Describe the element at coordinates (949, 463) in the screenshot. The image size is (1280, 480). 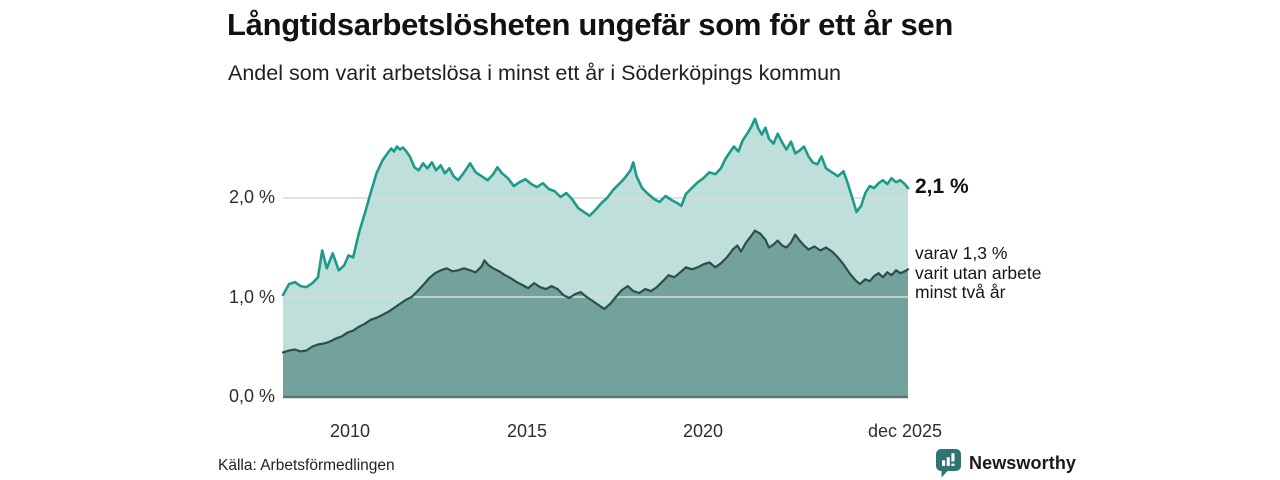
I see `newsworthy-bubble-chart-icon` at that location.